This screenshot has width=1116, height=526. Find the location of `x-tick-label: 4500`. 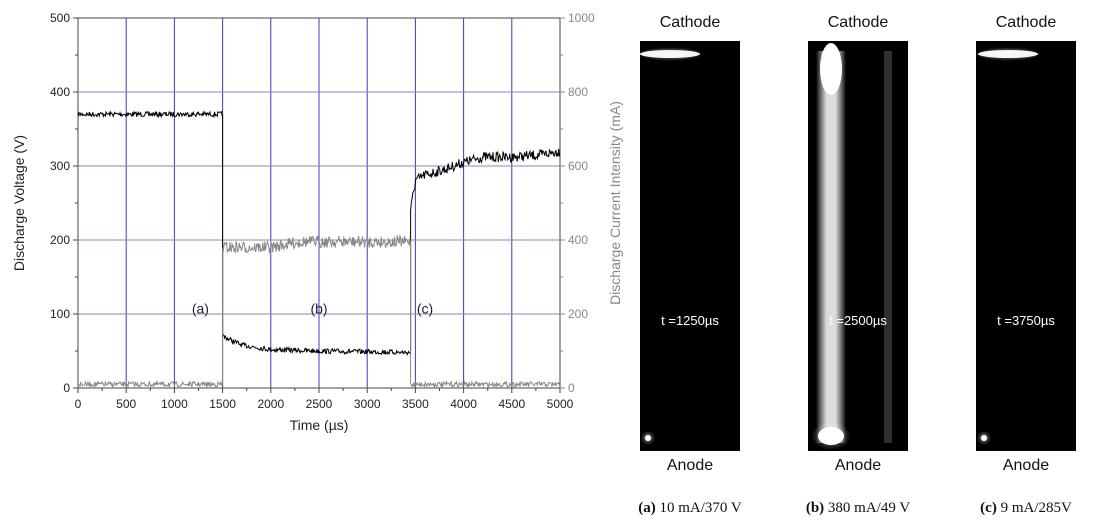

x-tick-label: 4500 is located at coordinates (511, 404).